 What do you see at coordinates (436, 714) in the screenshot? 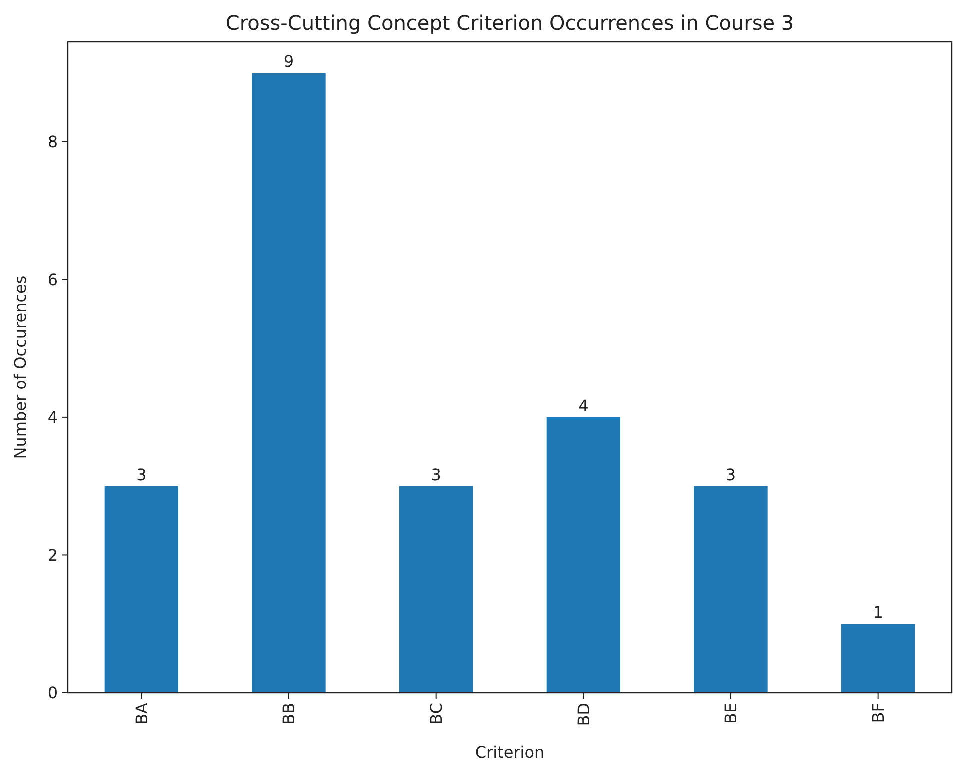
I see `x-tick-label: BC` at bounding box center [436, 714].